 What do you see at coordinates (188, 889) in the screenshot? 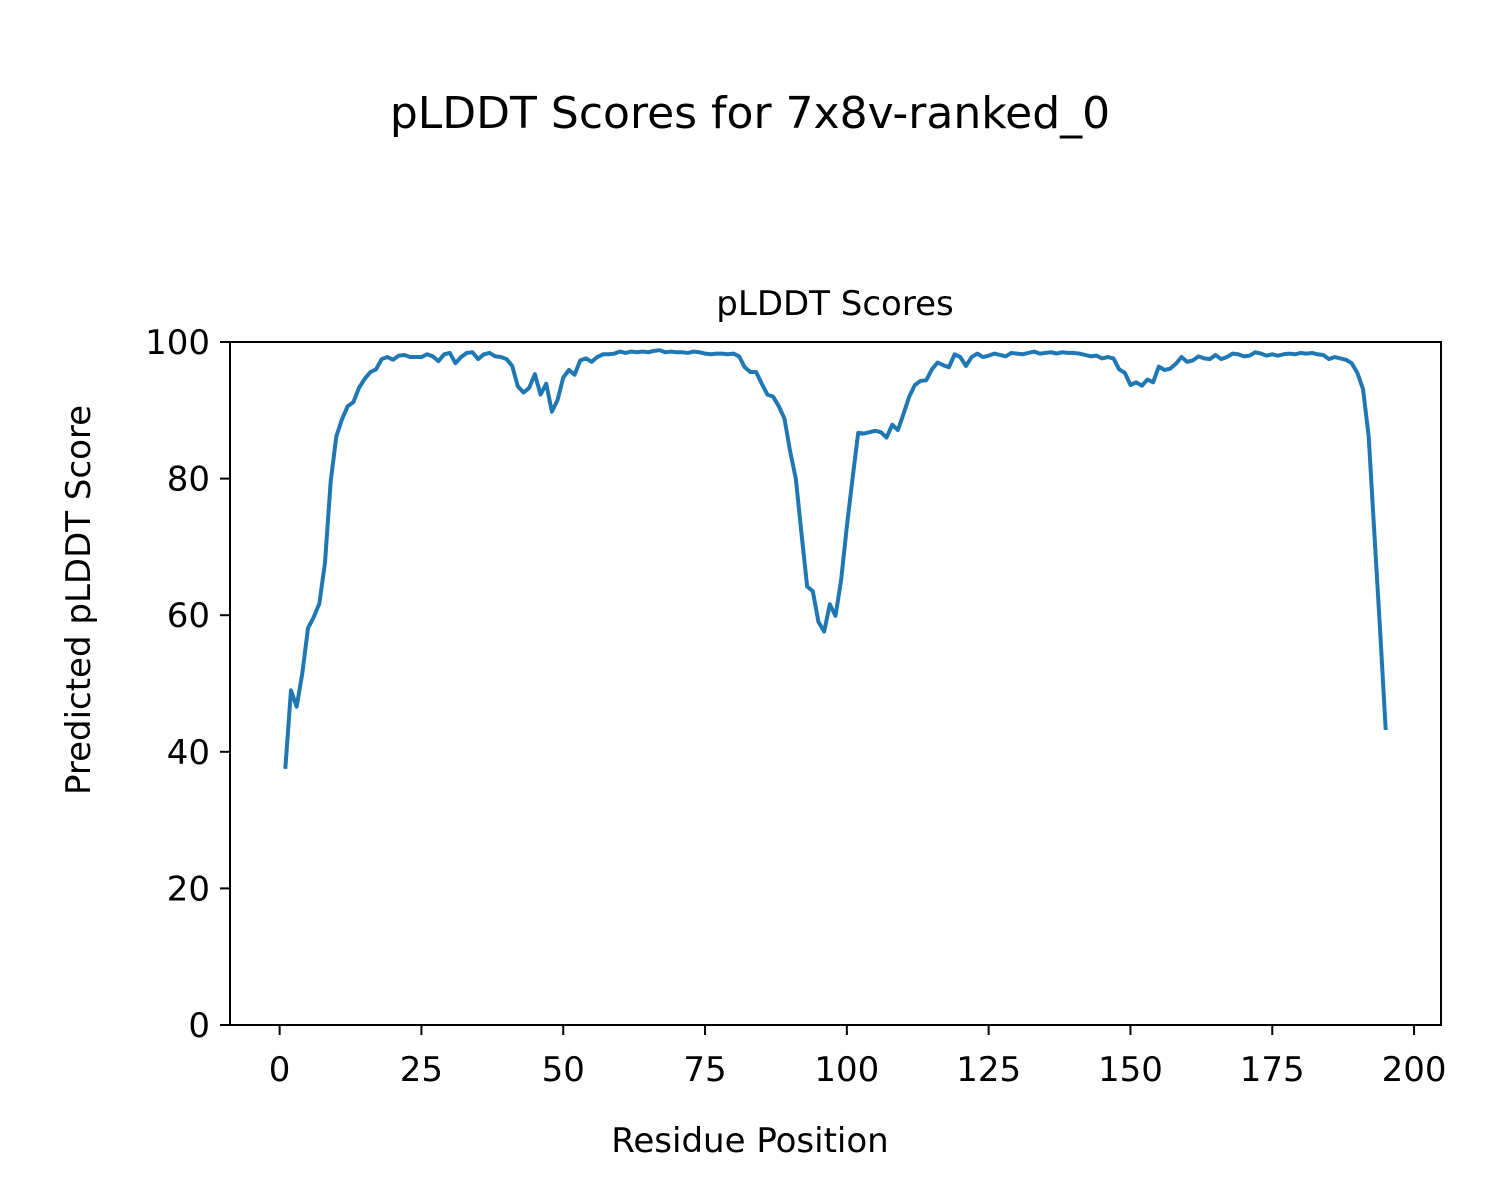
I see `y-tick-label: 20` at bounding box center [188, 889].